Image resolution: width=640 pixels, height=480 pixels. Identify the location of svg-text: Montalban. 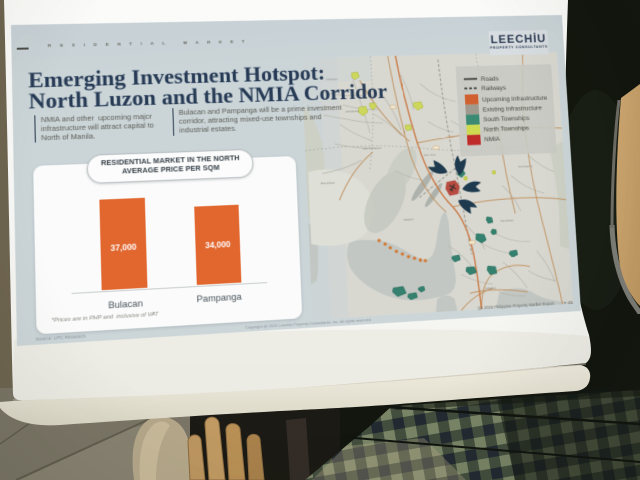
(507, 220).